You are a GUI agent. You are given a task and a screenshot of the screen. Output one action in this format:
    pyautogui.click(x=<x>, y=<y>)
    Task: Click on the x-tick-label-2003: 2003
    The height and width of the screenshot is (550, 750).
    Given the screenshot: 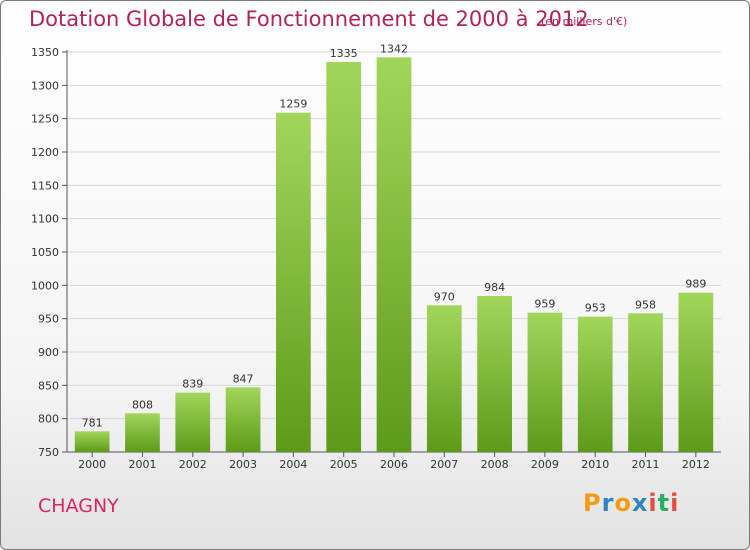 What is the action you would take?
    pyautogui.click(x=243, y=464)
    